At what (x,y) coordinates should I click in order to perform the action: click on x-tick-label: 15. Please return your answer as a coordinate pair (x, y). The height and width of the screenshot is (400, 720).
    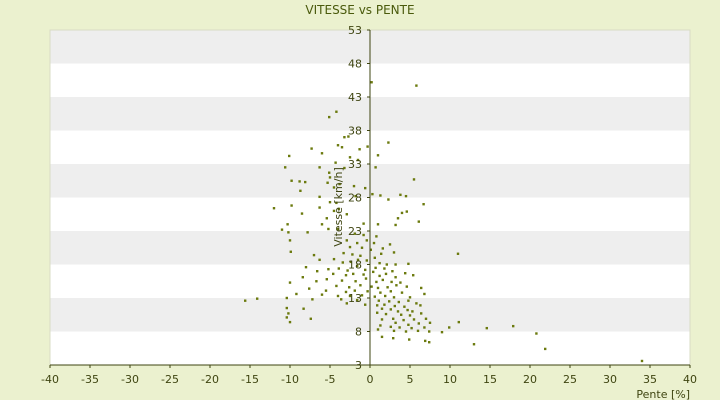
    Looking at the image, I should click on (490, 379).